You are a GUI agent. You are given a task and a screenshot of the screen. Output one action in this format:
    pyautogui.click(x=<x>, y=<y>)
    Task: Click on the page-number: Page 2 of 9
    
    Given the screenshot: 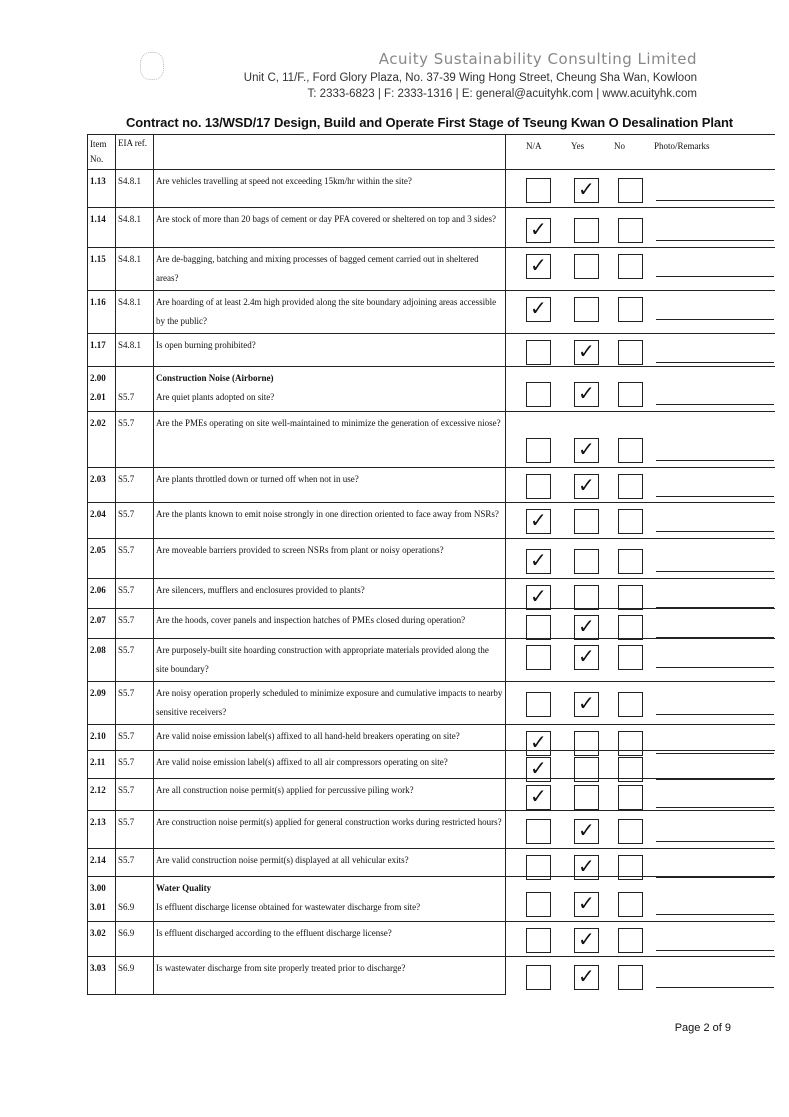 What is the action you would take?
    pyautogui.click(x=702, y=1028)
    